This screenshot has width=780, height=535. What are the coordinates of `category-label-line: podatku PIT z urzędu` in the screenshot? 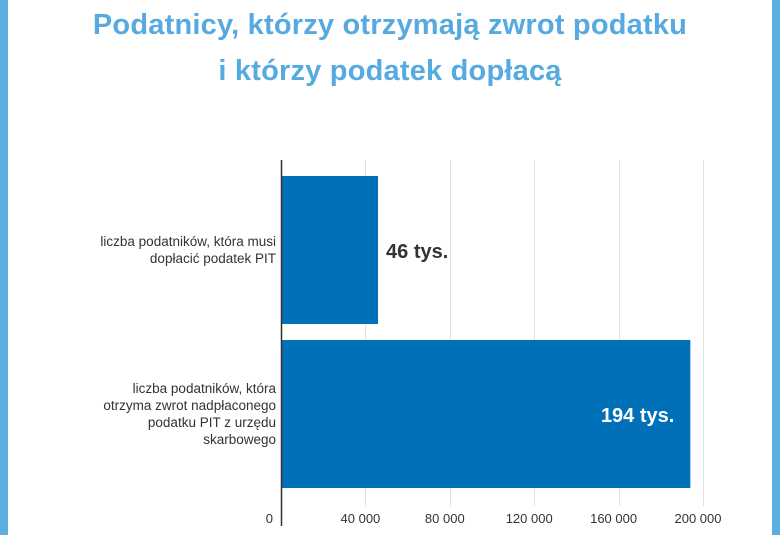 It's located at (211, 422).